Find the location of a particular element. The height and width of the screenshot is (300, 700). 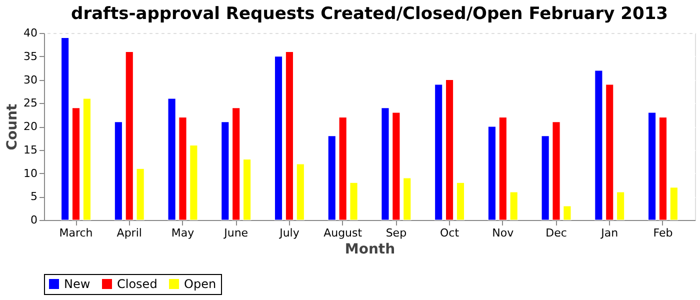

legend-label: Closed is located at coordinates (137, 284).